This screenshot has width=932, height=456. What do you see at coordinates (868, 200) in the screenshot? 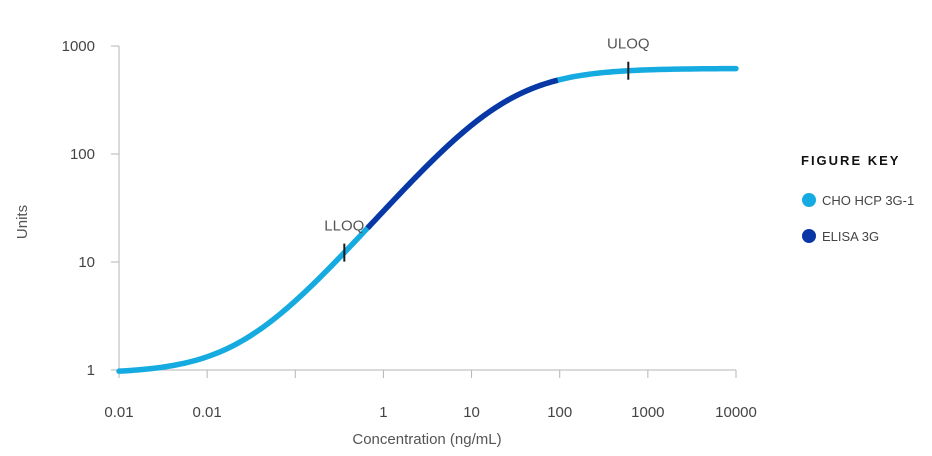
I see `legend-label-cho-hcp: CHO HCP 3G-1` at bounding box center [868, 200].